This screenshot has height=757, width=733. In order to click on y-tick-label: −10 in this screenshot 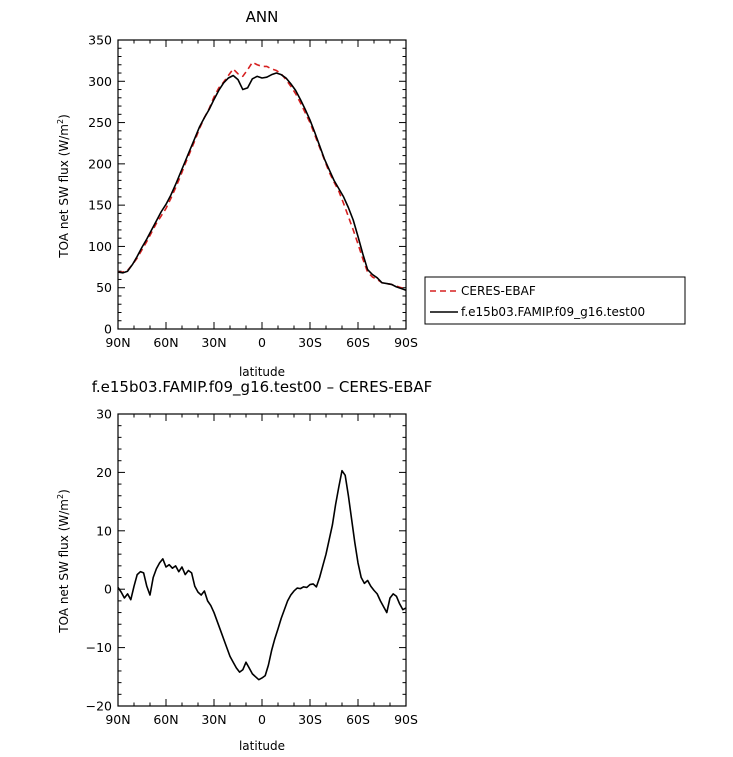, I will do `click(99, 647)`.